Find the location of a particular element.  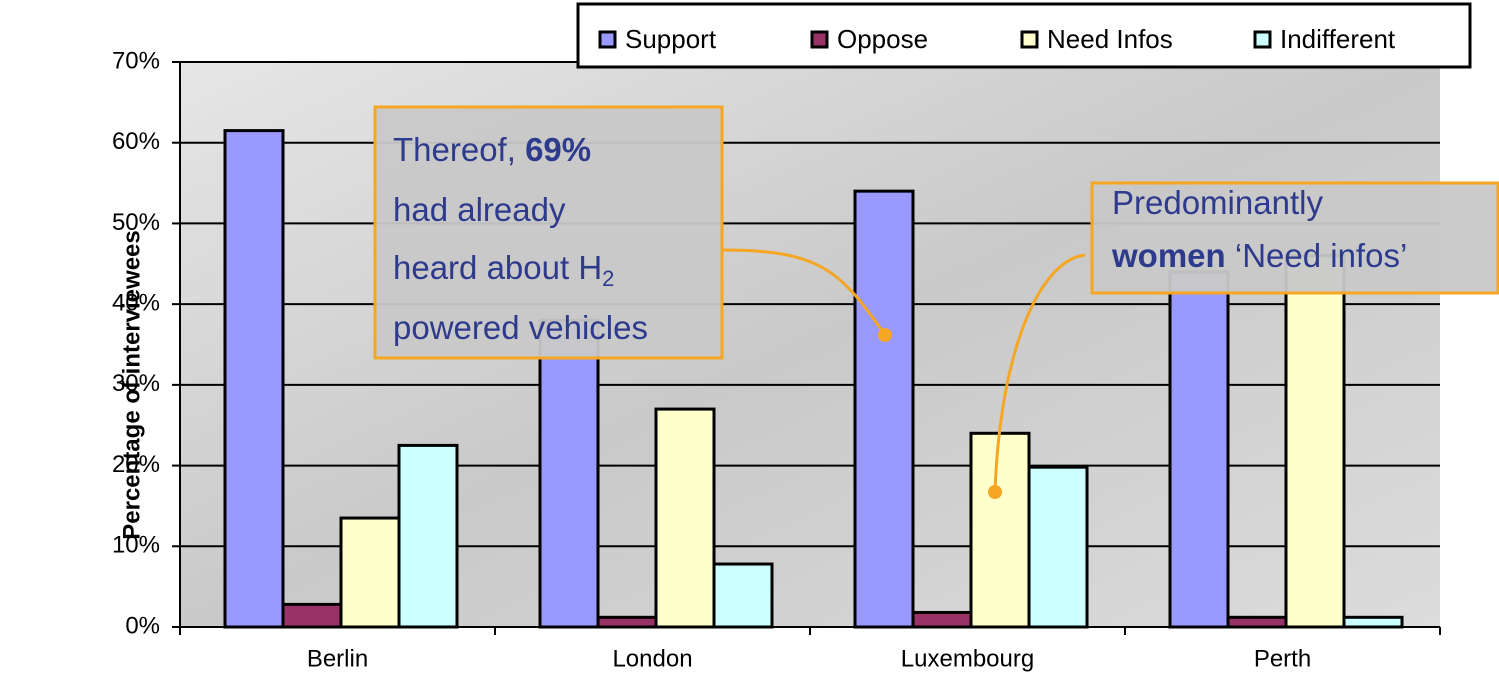

y-tick-label: 40% is located at coordinates (136, 302).